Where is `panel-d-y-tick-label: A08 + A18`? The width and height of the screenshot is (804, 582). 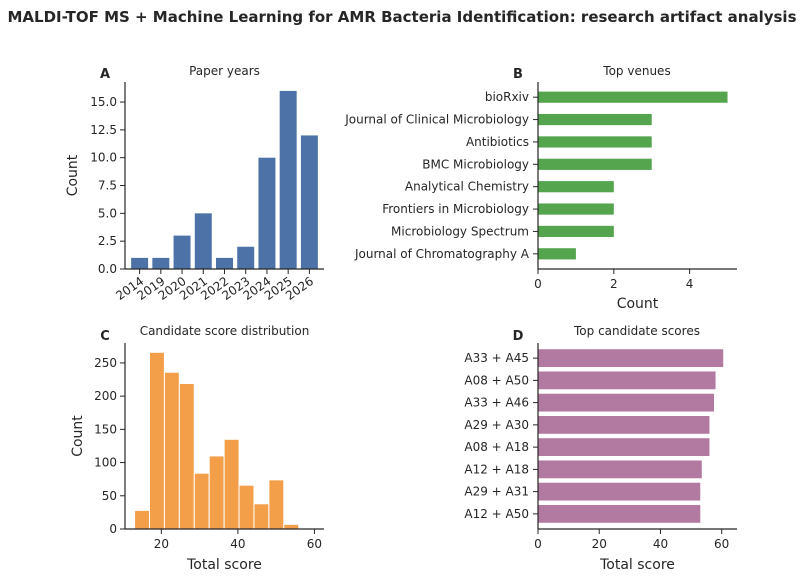 panel-d-y-tick-label: A08 + A18 is located at coordinates (496, 447).